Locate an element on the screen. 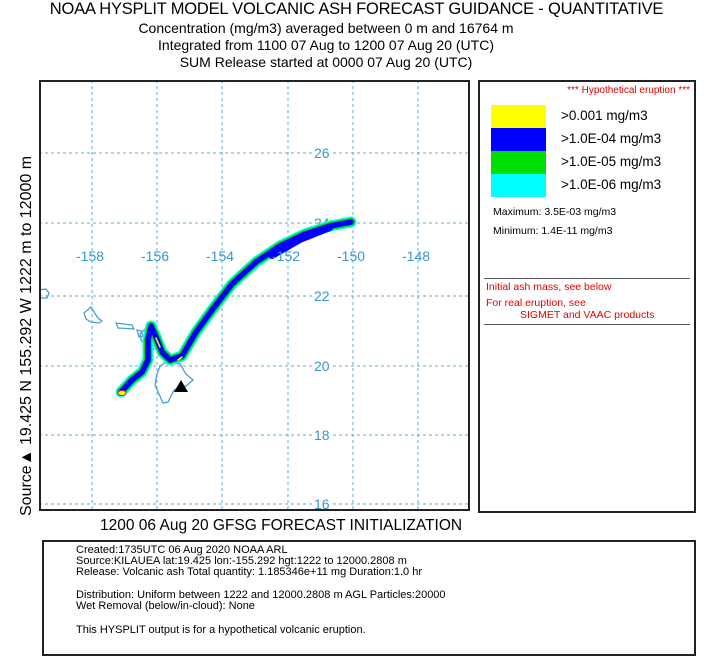 Image resolution: width=713 pixels, height=657 pixels. volcano-source-triangle-icon is located at coordinates (181, 386).